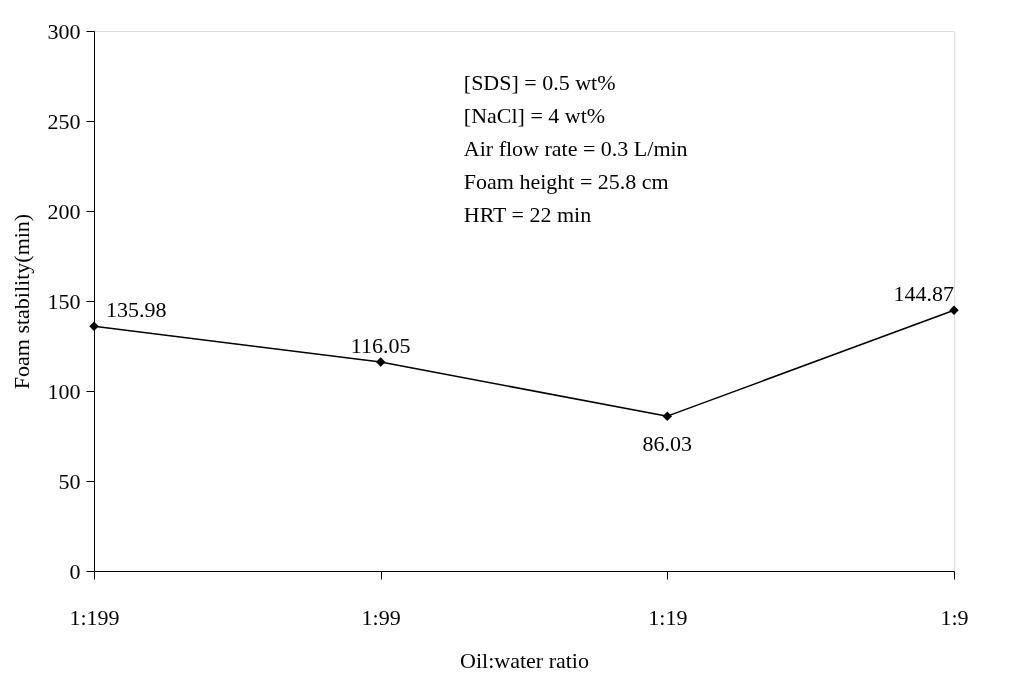 This screenshot has width=1034, height=694. I want to click on y-tick-label: 200, so click(64, 211).